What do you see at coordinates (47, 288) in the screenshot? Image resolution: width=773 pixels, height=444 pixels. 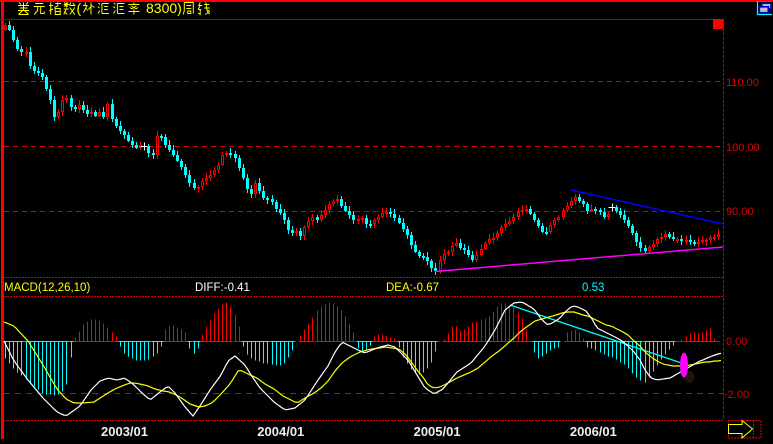 I see `svg-text: MACD(12,26,10)` at bounding box center [47, 288].